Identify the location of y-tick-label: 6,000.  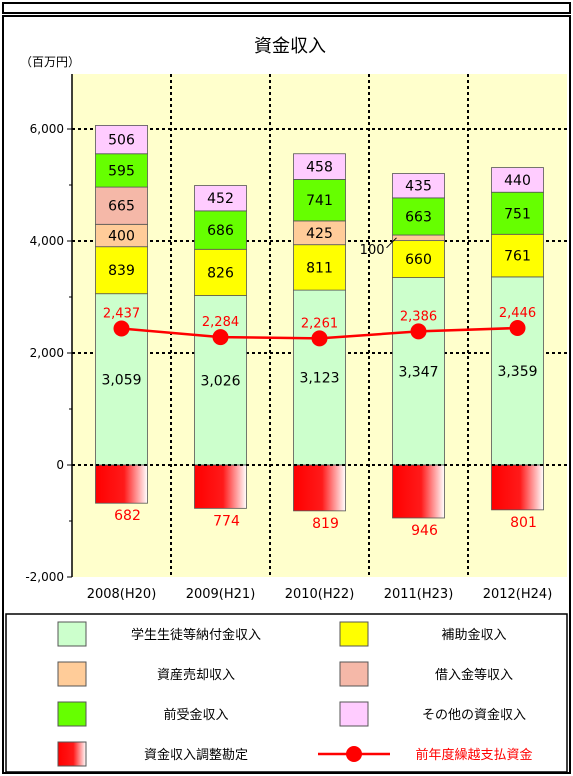
(47, 129).